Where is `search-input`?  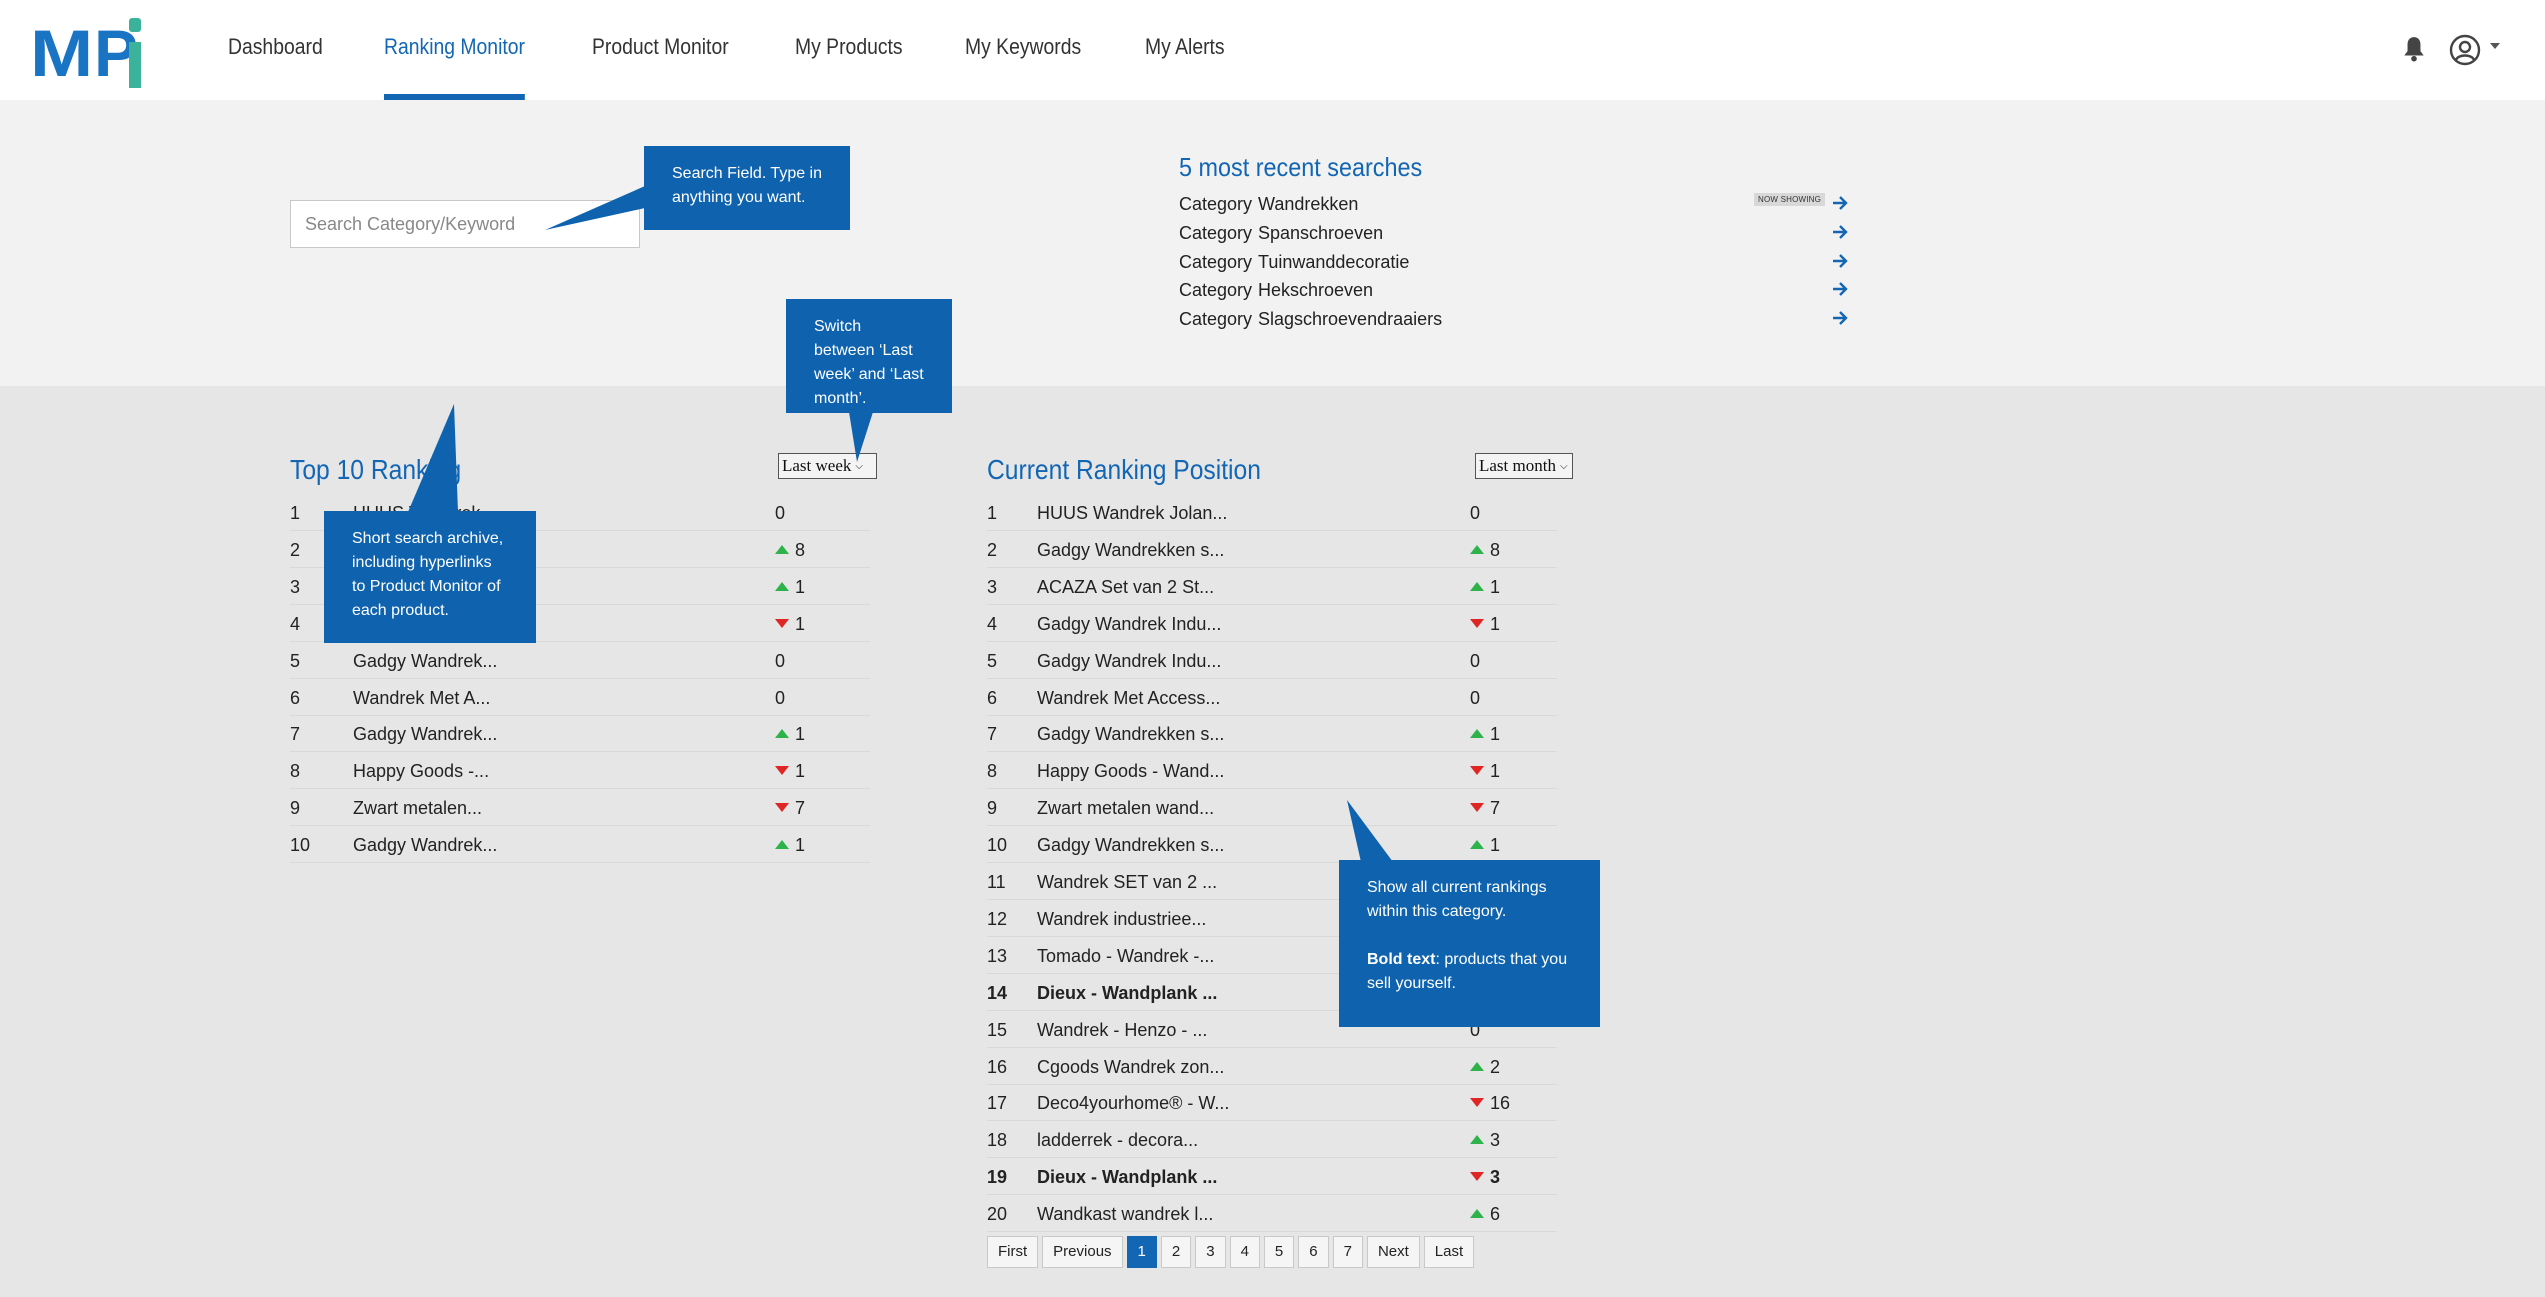
search-input is located at coordinates (465, 224).